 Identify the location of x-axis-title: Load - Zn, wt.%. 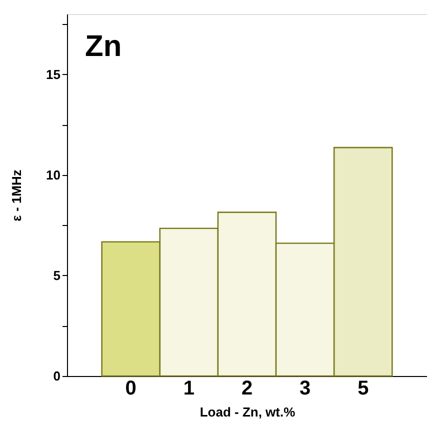
(248, 412).